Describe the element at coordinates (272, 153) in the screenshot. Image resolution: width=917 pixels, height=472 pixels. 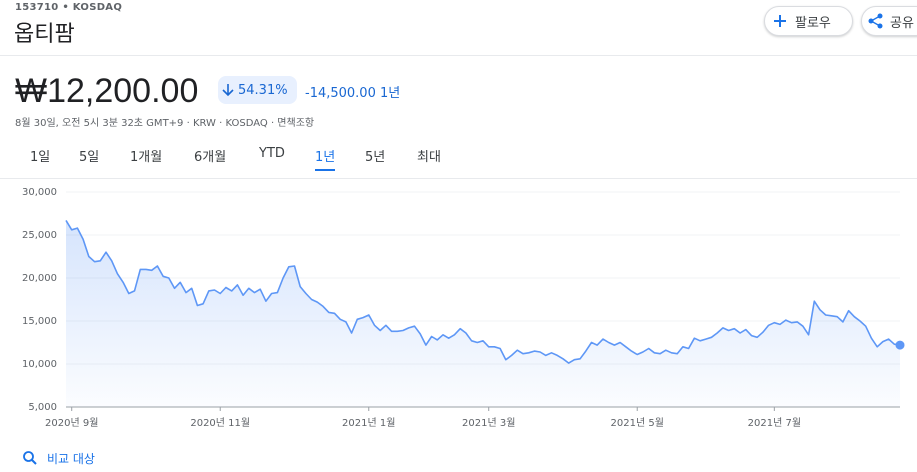
I see `range-tab: YTD` at that location.